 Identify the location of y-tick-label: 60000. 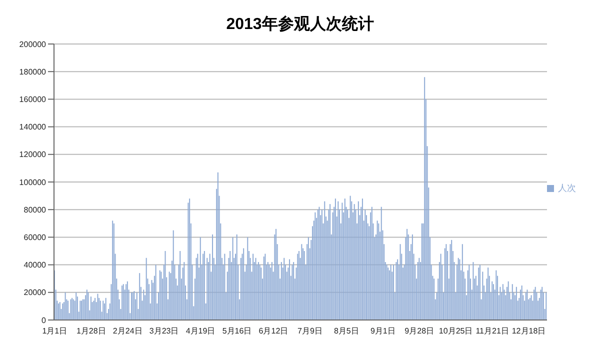
(35, 237).